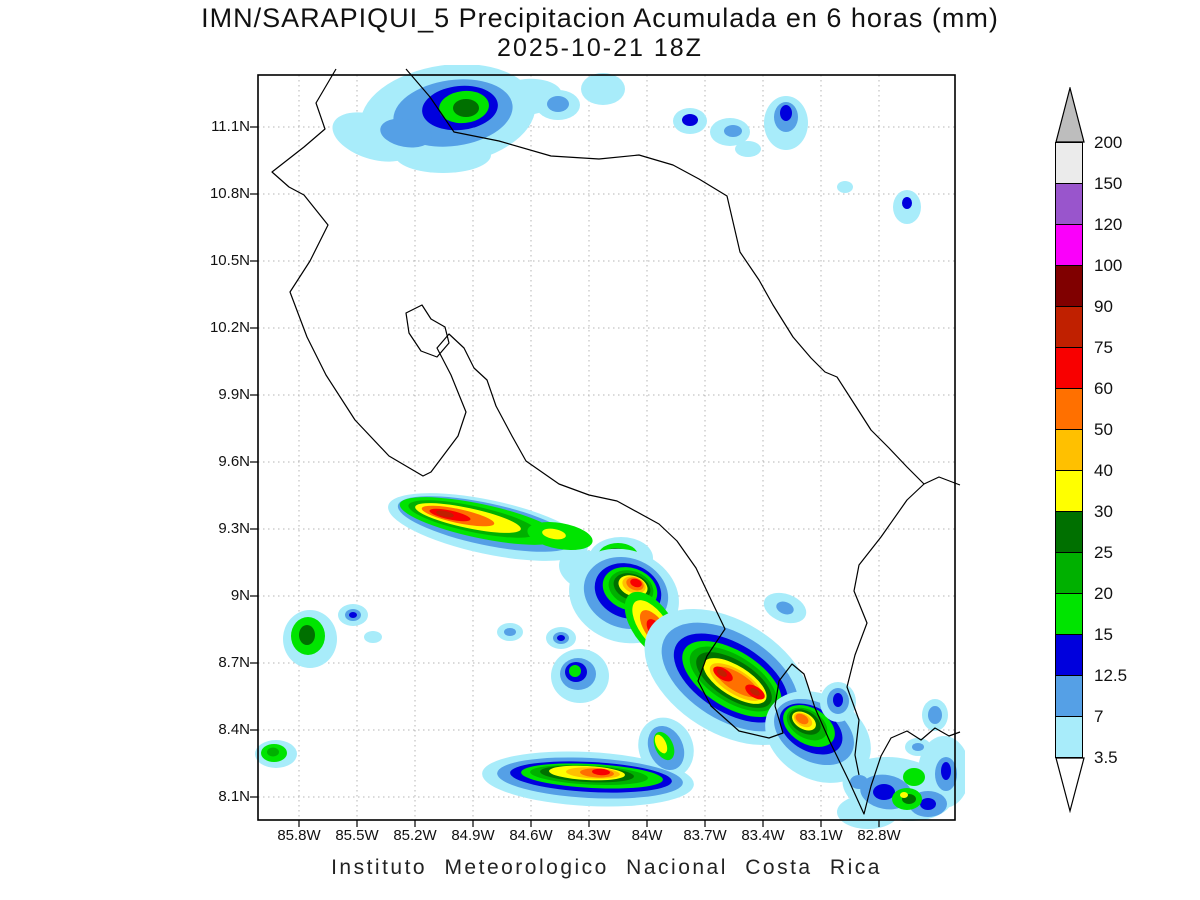 This screenshot has width=1200, height=900. Describe the element at coordinates (229, 193) in the screenshot. I see `y-tick-label: 10.8N` at that location.